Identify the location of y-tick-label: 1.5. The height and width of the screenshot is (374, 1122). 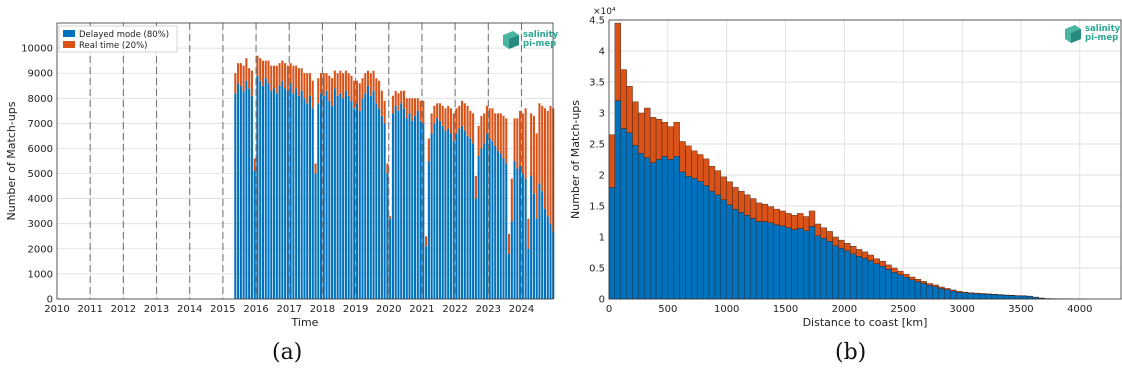
(597, 207).